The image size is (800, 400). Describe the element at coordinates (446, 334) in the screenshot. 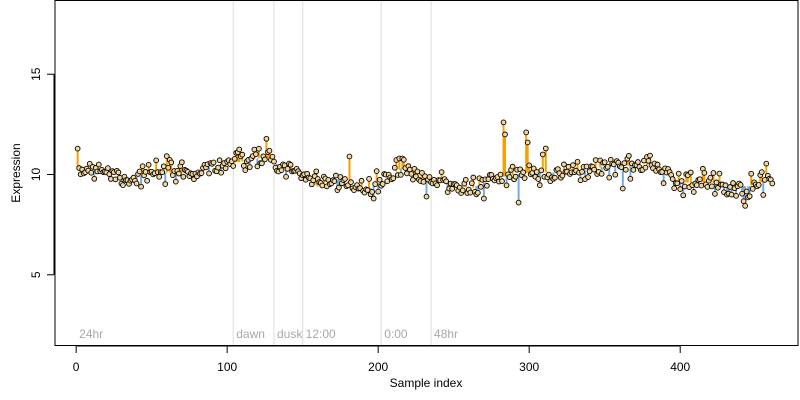

I see `phase-label: 48hr` at that location.